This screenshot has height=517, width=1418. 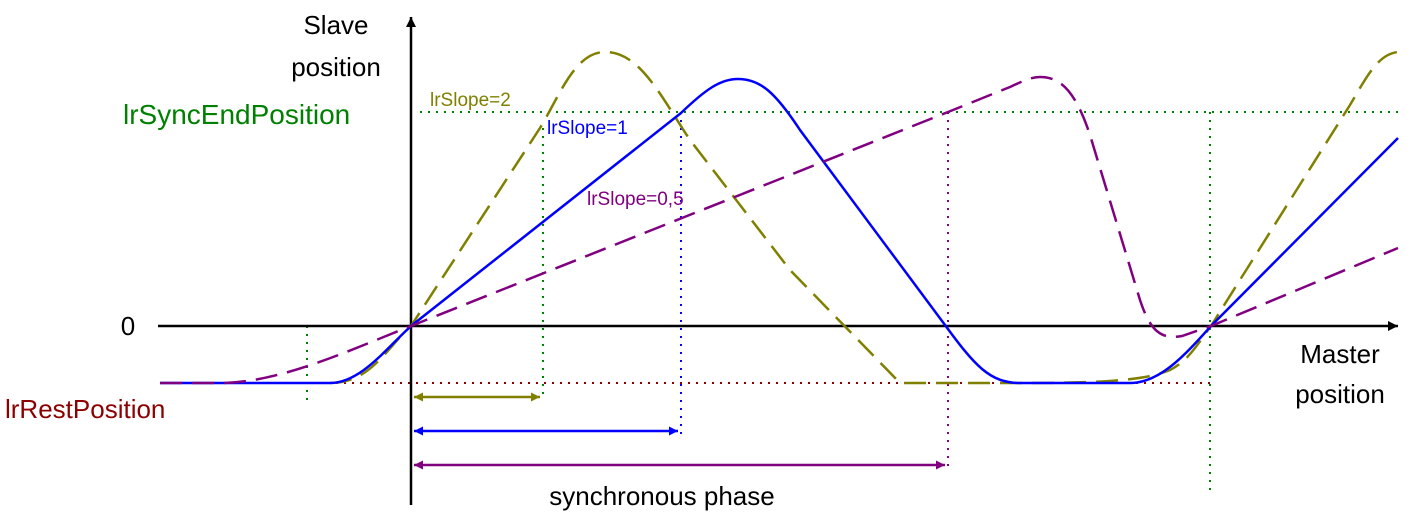 What do you see at coordinates (1340, 354) in the screenshot?
I see `x-axis-label-line1: Master` at bounding box center [1340, 354].